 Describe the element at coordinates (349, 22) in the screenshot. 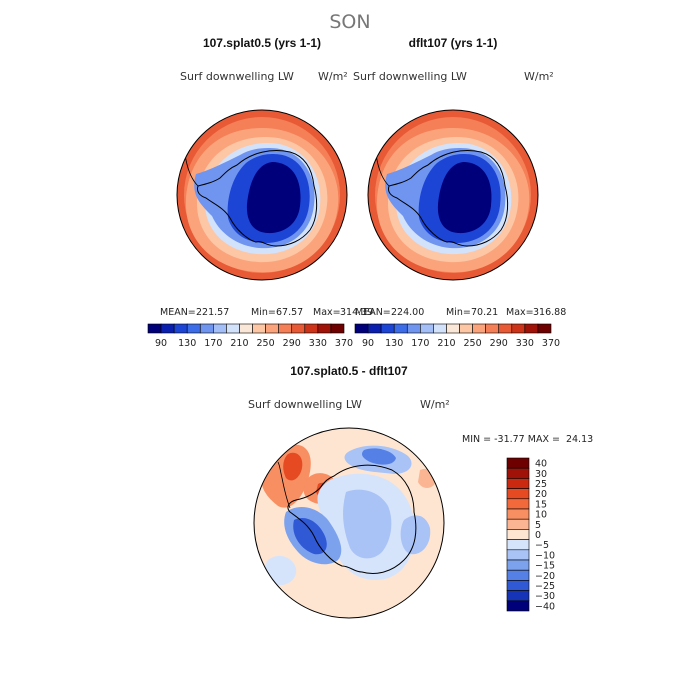

I see `figure-title: SON` at that location.